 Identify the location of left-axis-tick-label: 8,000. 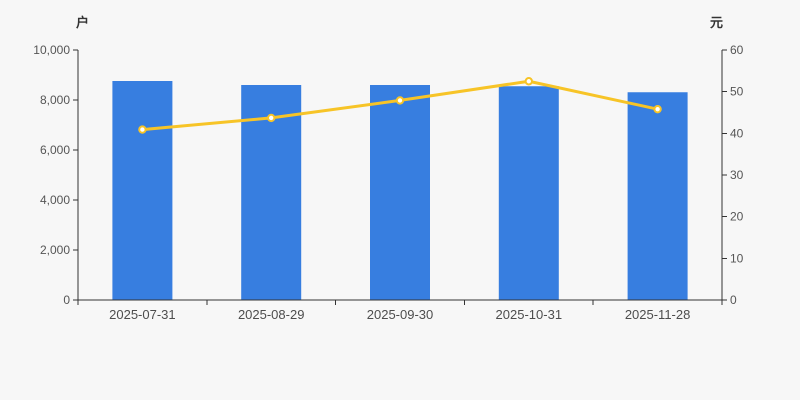
(55, 100).